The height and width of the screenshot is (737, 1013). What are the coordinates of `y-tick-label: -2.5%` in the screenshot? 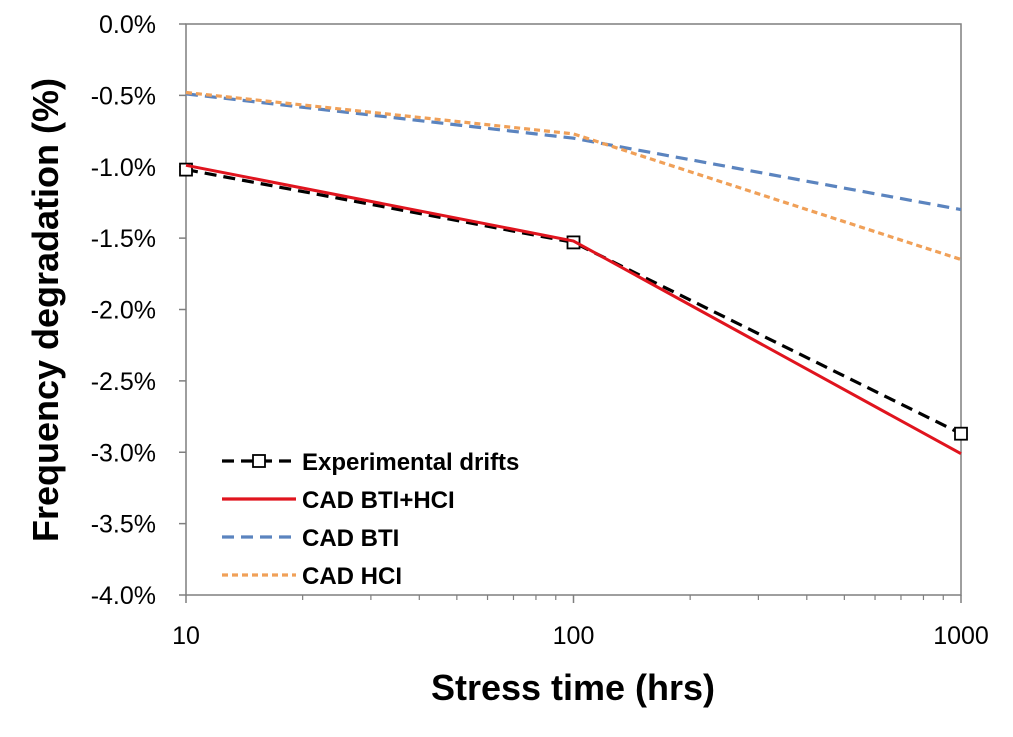 It's located at (123, 382).